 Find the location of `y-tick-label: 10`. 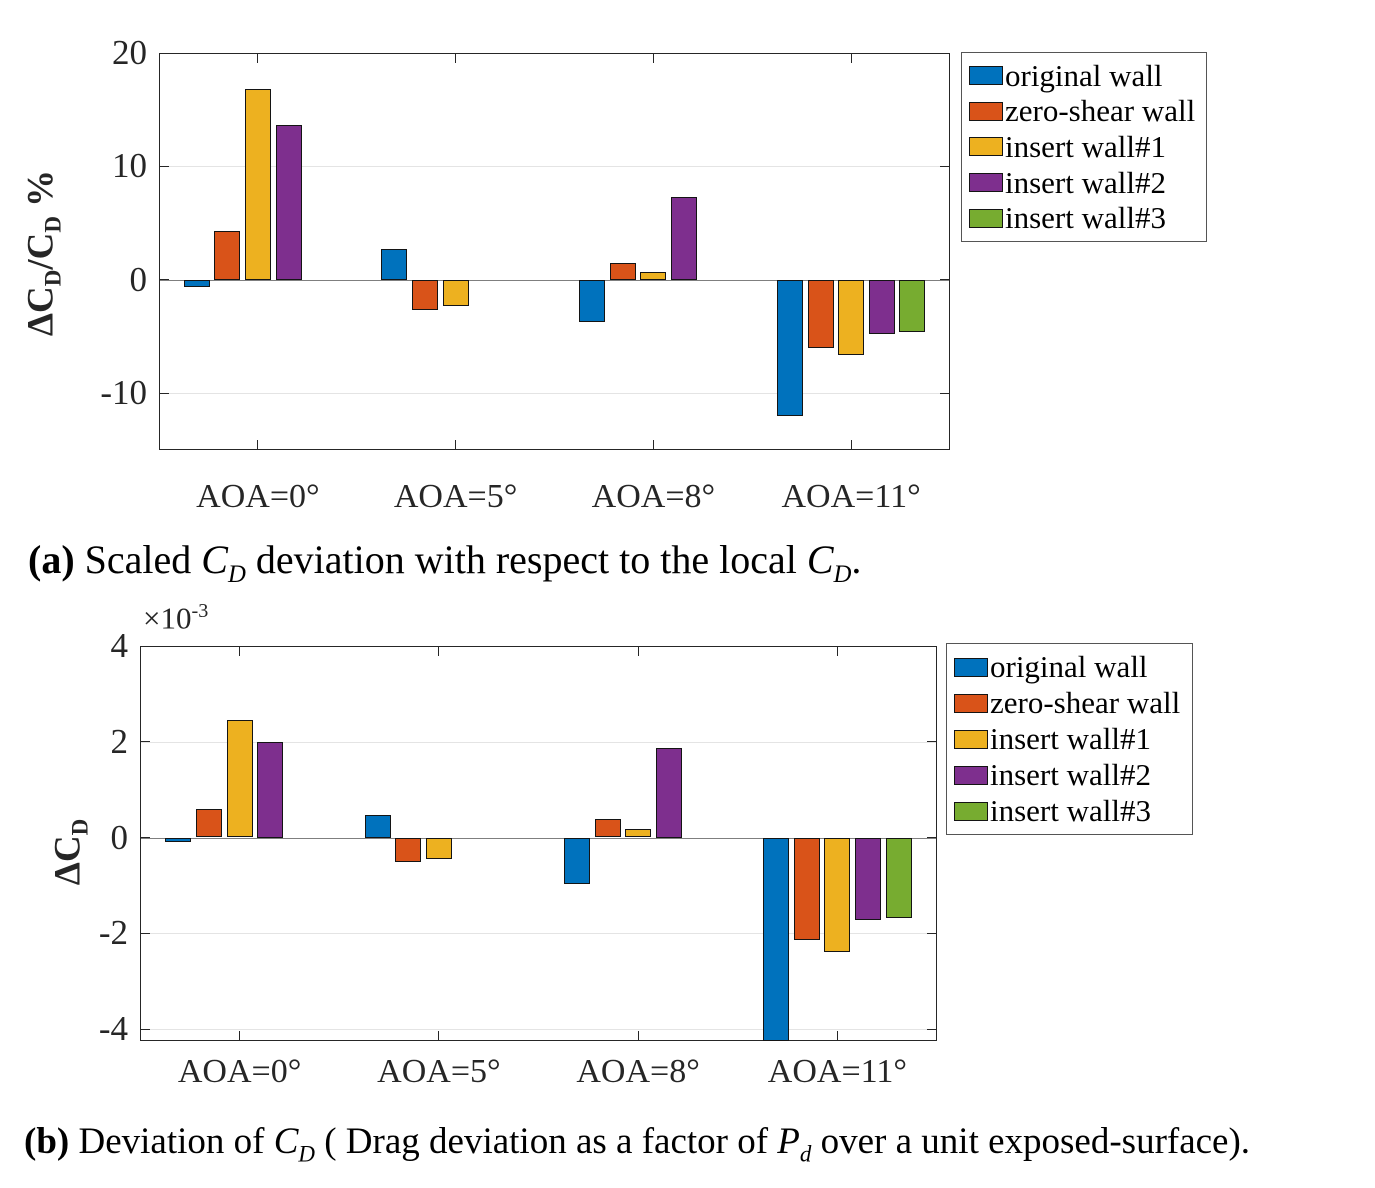

y-tick-label: 10 is located at coordinates (129, 166).